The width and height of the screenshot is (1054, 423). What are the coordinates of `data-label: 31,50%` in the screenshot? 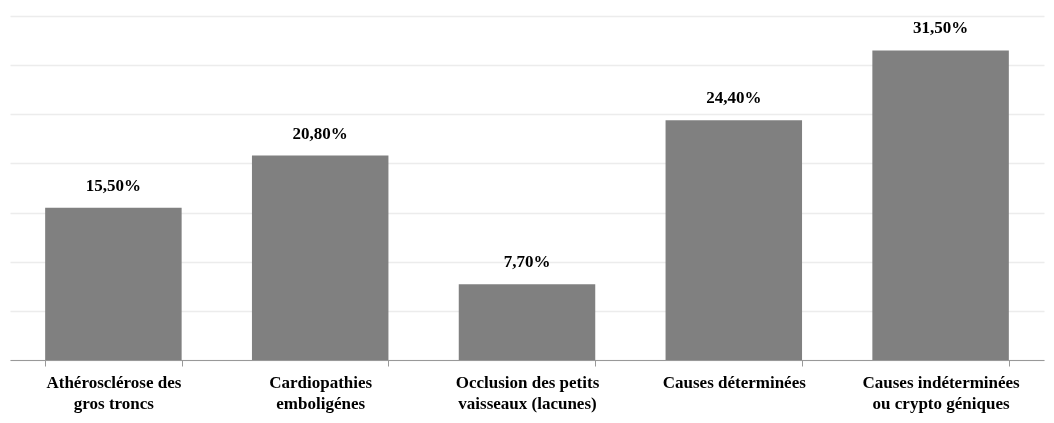 It's located at (940, 28).